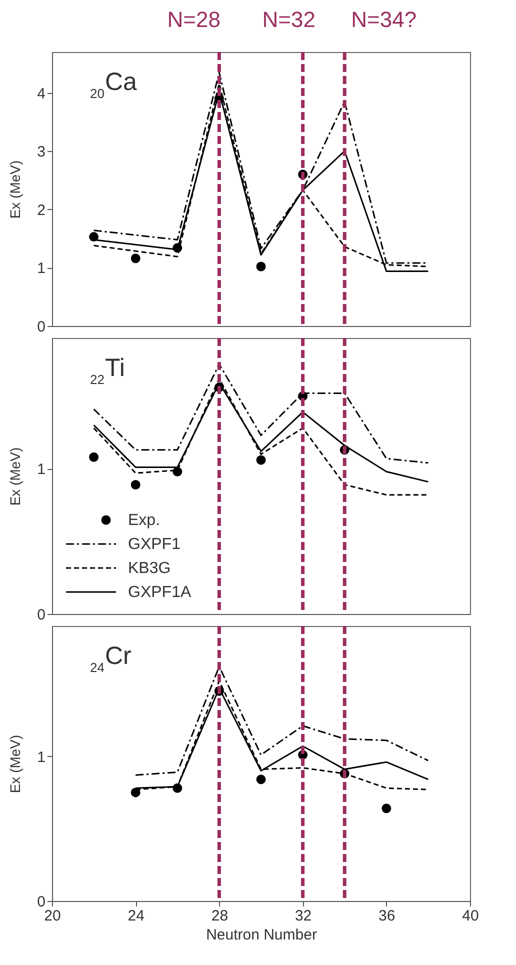 The image size is (516, 965). What do you see at coordinates (41, 93) in the screenshot?
I see `y-tick-label: 4` at bounding box center [41, 93].